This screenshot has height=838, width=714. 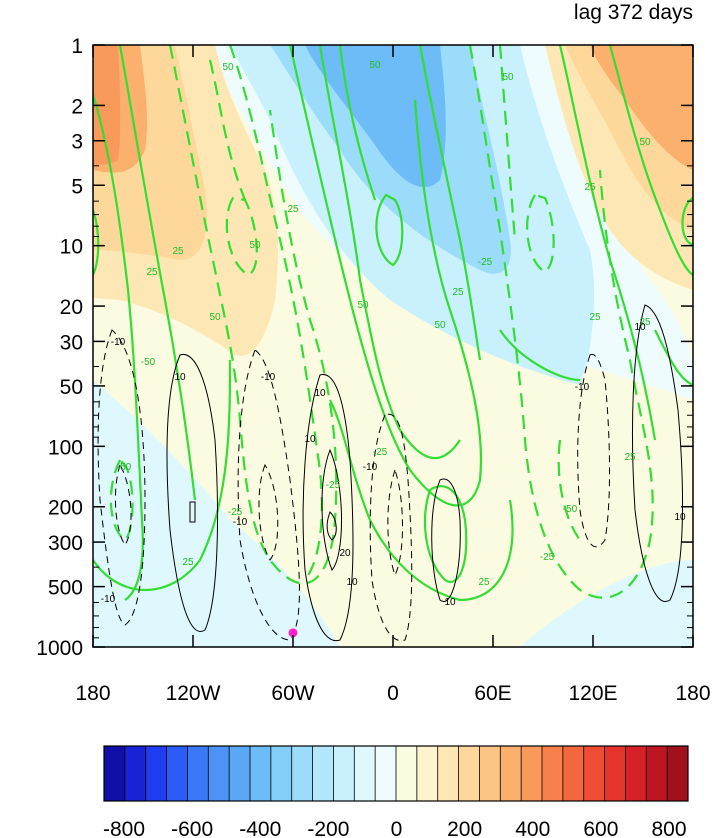 What do you see at coordinates (192, 828) in the screenshot?
I see `colorbar-label: -600` at bounding box center [192, 828].